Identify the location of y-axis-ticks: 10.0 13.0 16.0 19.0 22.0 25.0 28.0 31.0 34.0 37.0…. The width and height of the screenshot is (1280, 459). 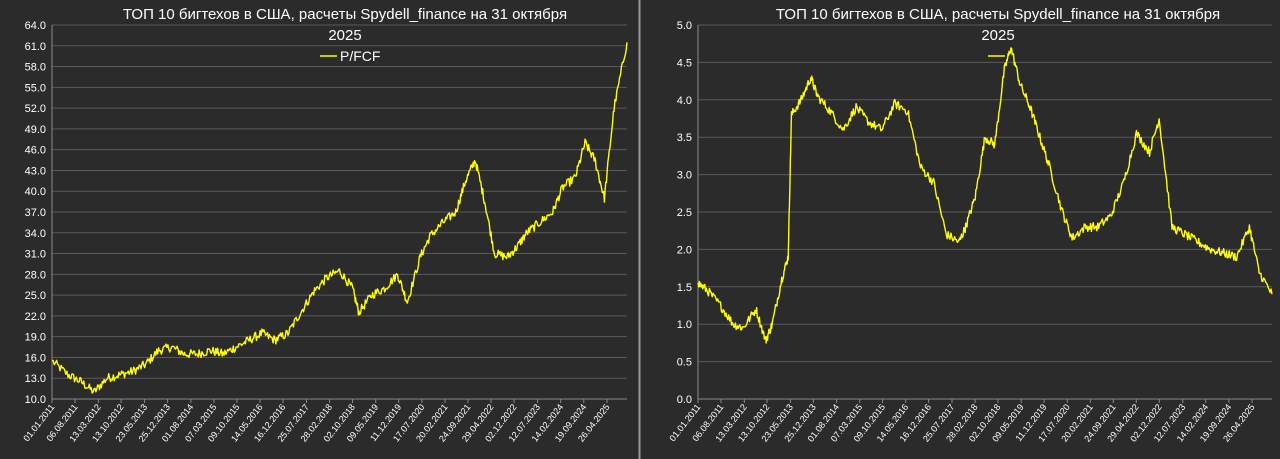
(35, 213).